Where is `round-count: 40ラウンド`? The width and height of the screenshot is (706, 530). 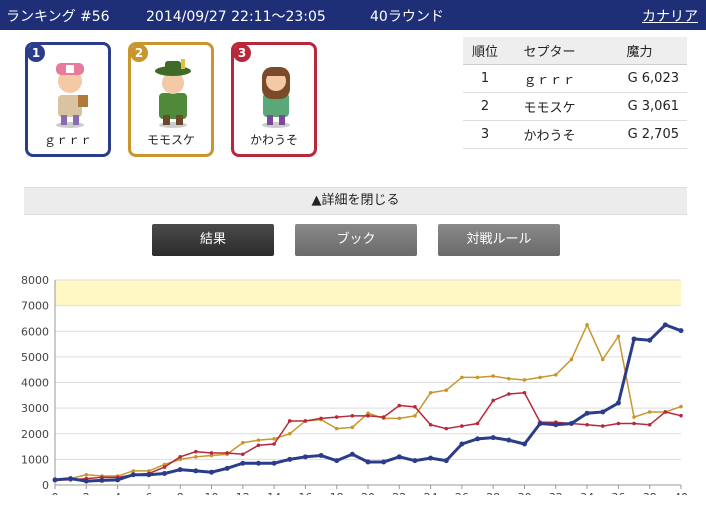 round-count: 40ラウンド is located at coordinates (407, 17).